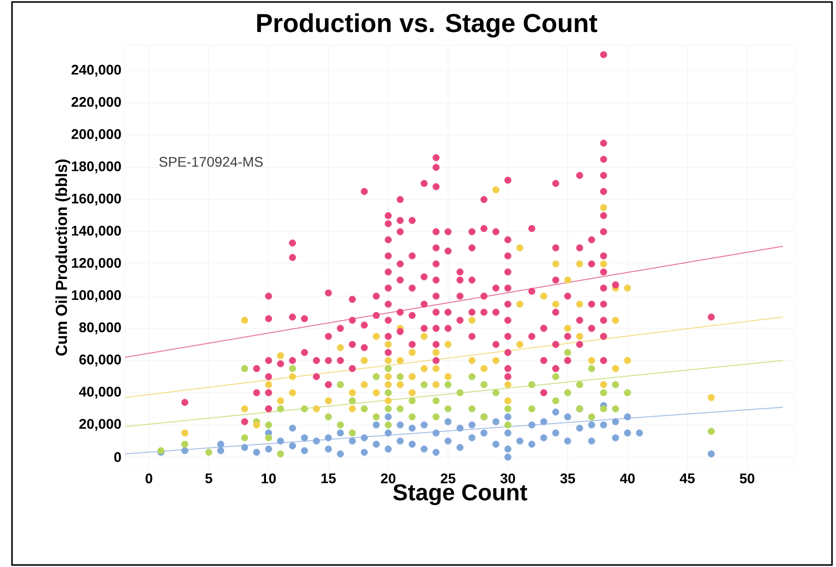  I want to click on x-tick-label: 40, so click(627, 478).